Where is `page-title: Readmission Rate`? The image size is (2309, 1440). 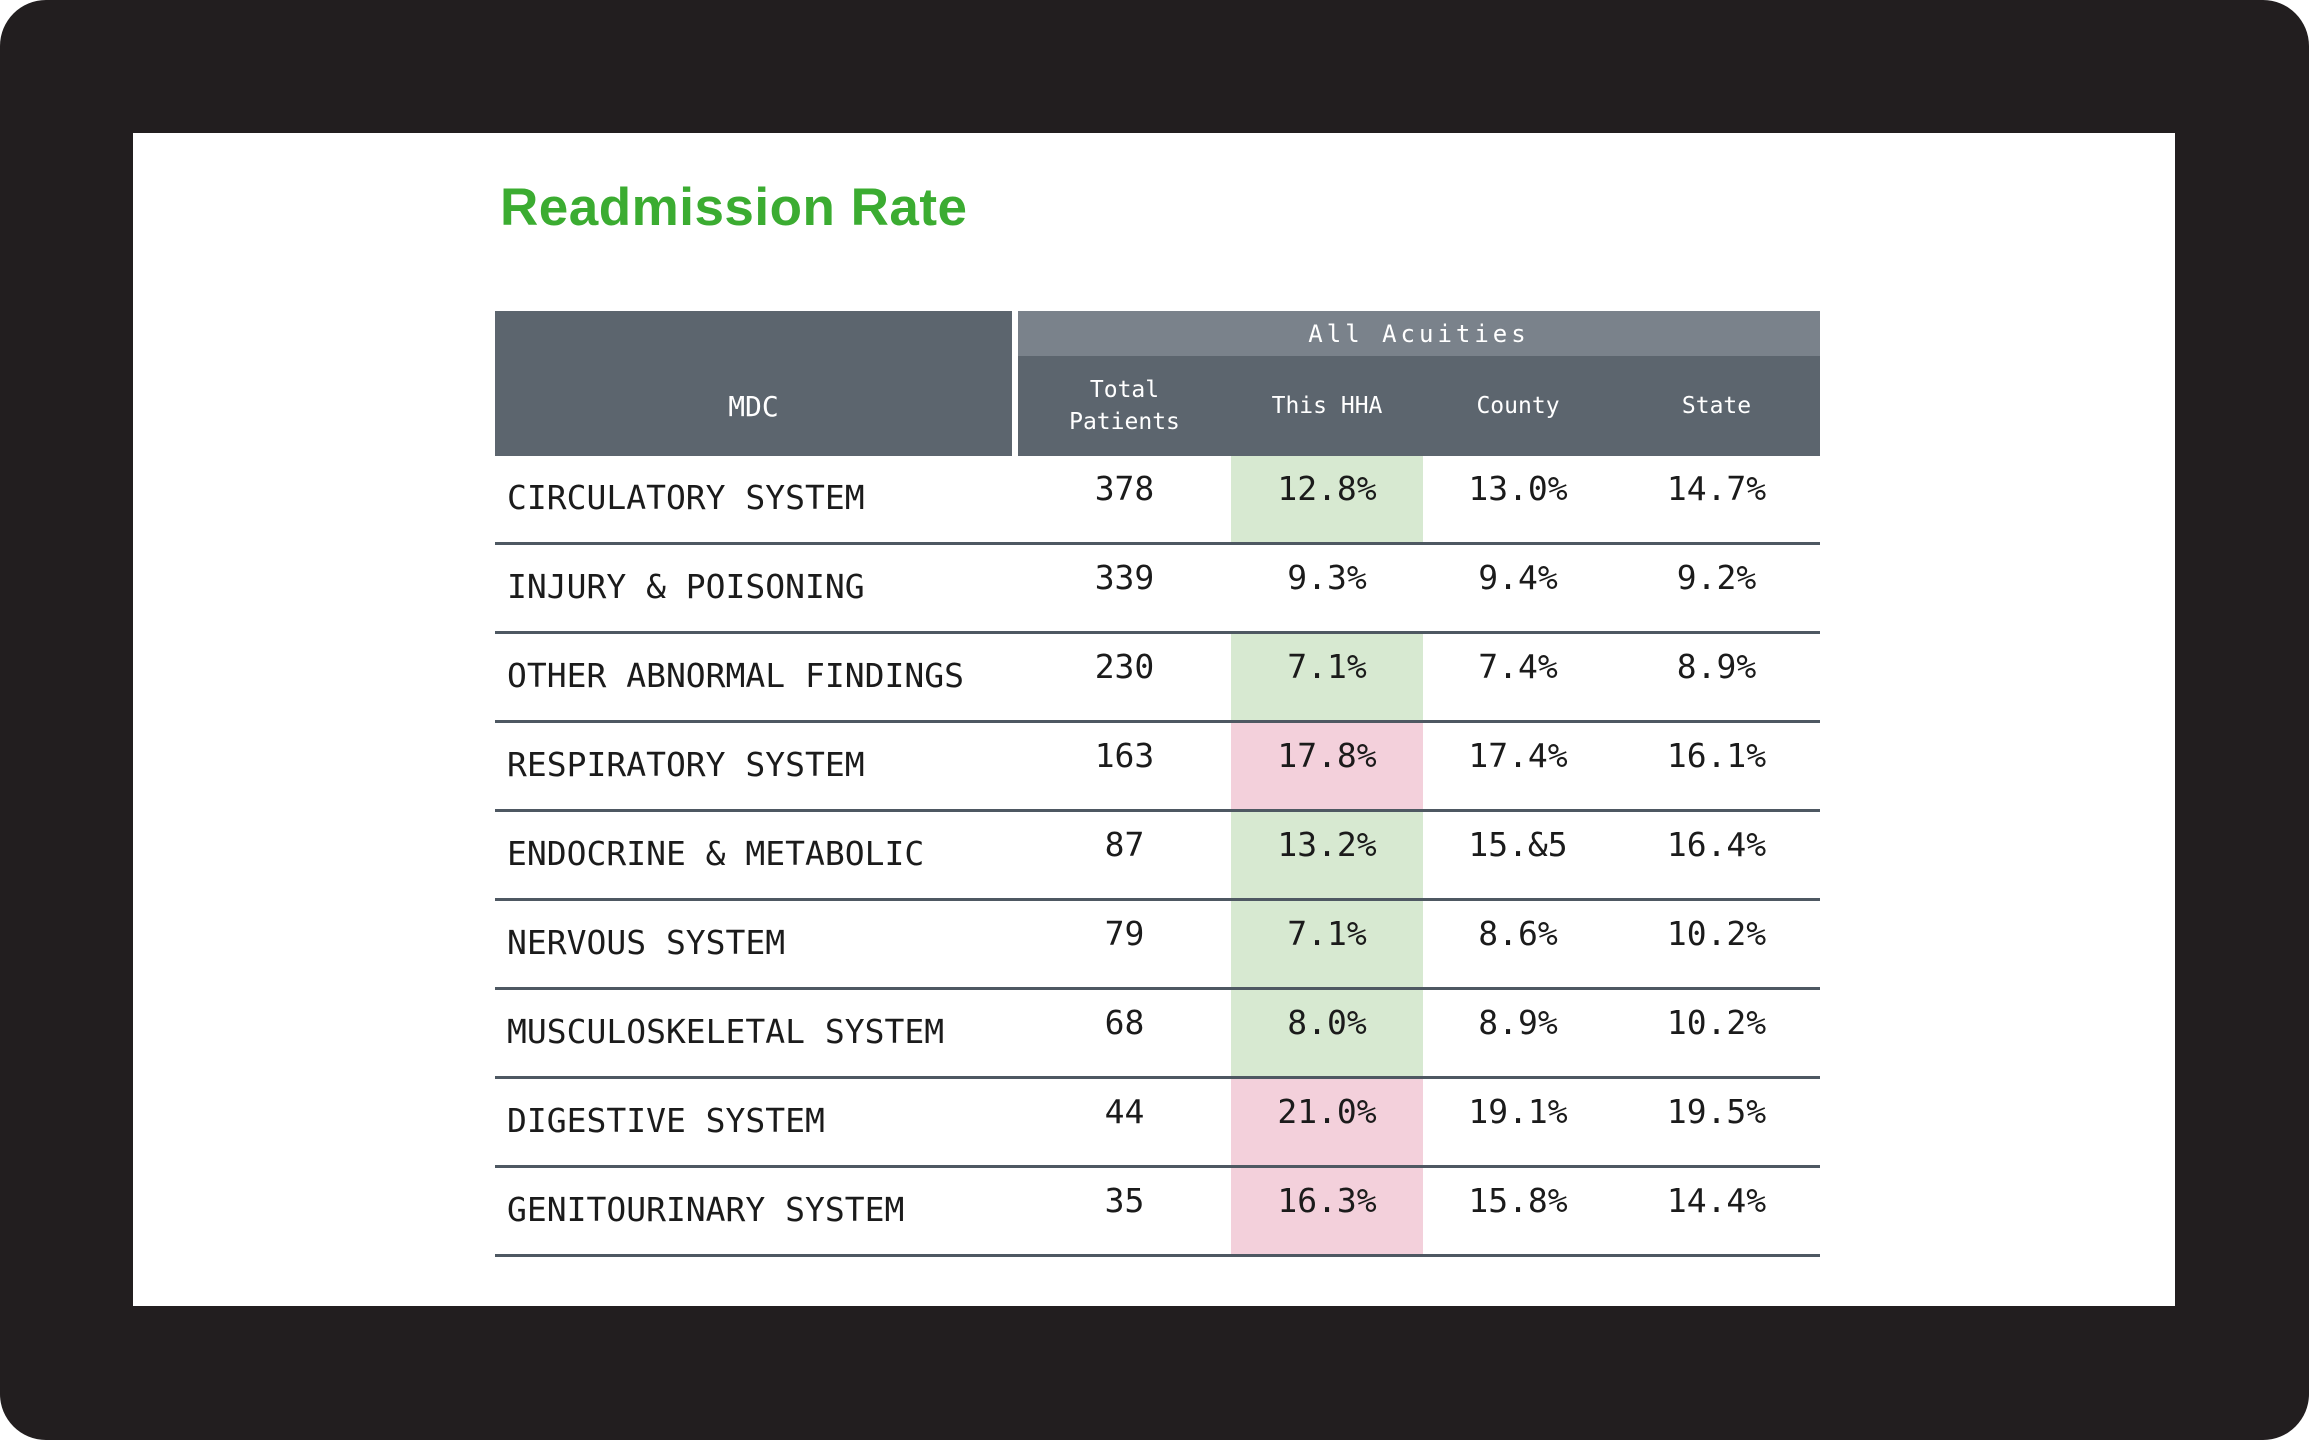
page-title: Readmission Rate is located at coordinates (734, 207).